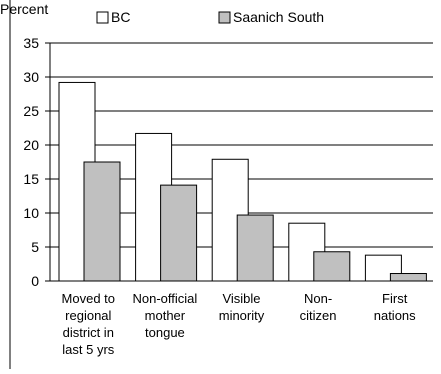 The height and width of the screenshot is (374, 441). I want to click on y-tick-label: 0, so click(35, 281).